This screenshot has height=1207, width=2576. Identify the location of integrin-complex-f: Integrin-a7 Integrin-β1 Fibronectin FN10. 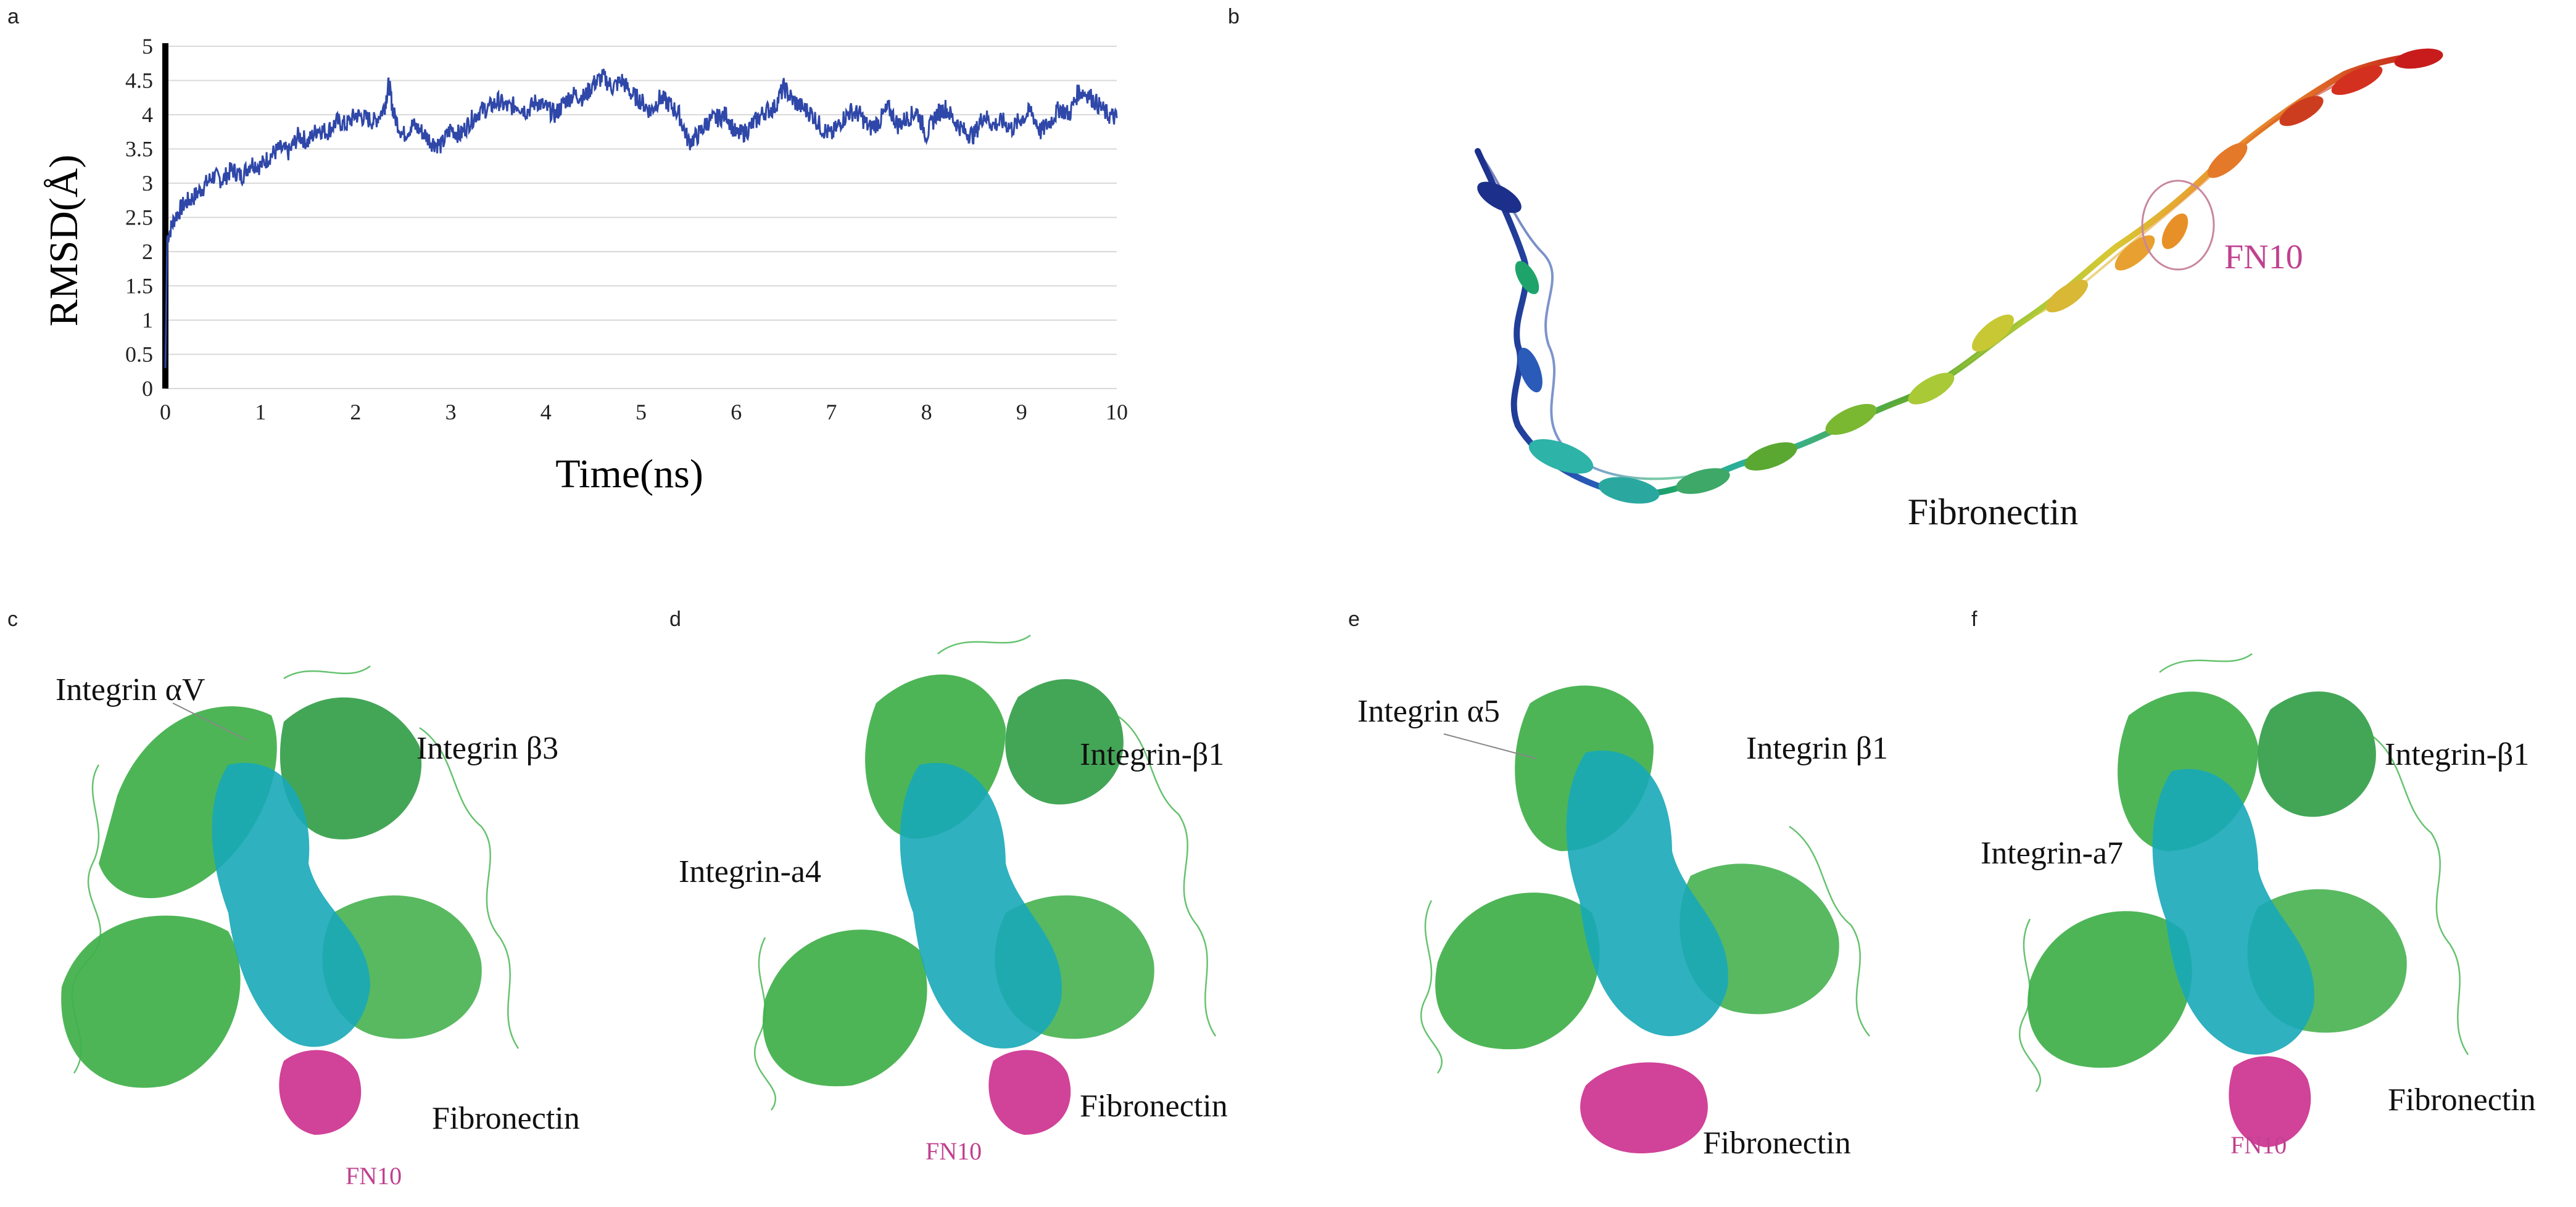
(2258, 906).